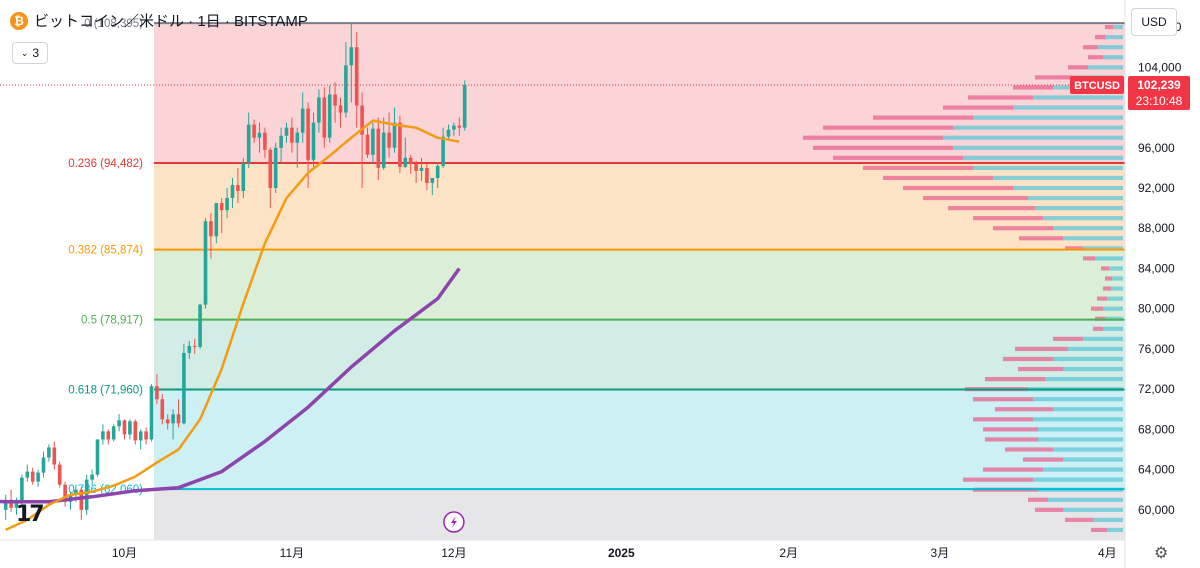 This screenshot has width=1200, height=568. What do you see at coordinates (1156, 389) in the screenshot?
I see `y-tick-label: 72,000` at bounding box center [1156, 389].